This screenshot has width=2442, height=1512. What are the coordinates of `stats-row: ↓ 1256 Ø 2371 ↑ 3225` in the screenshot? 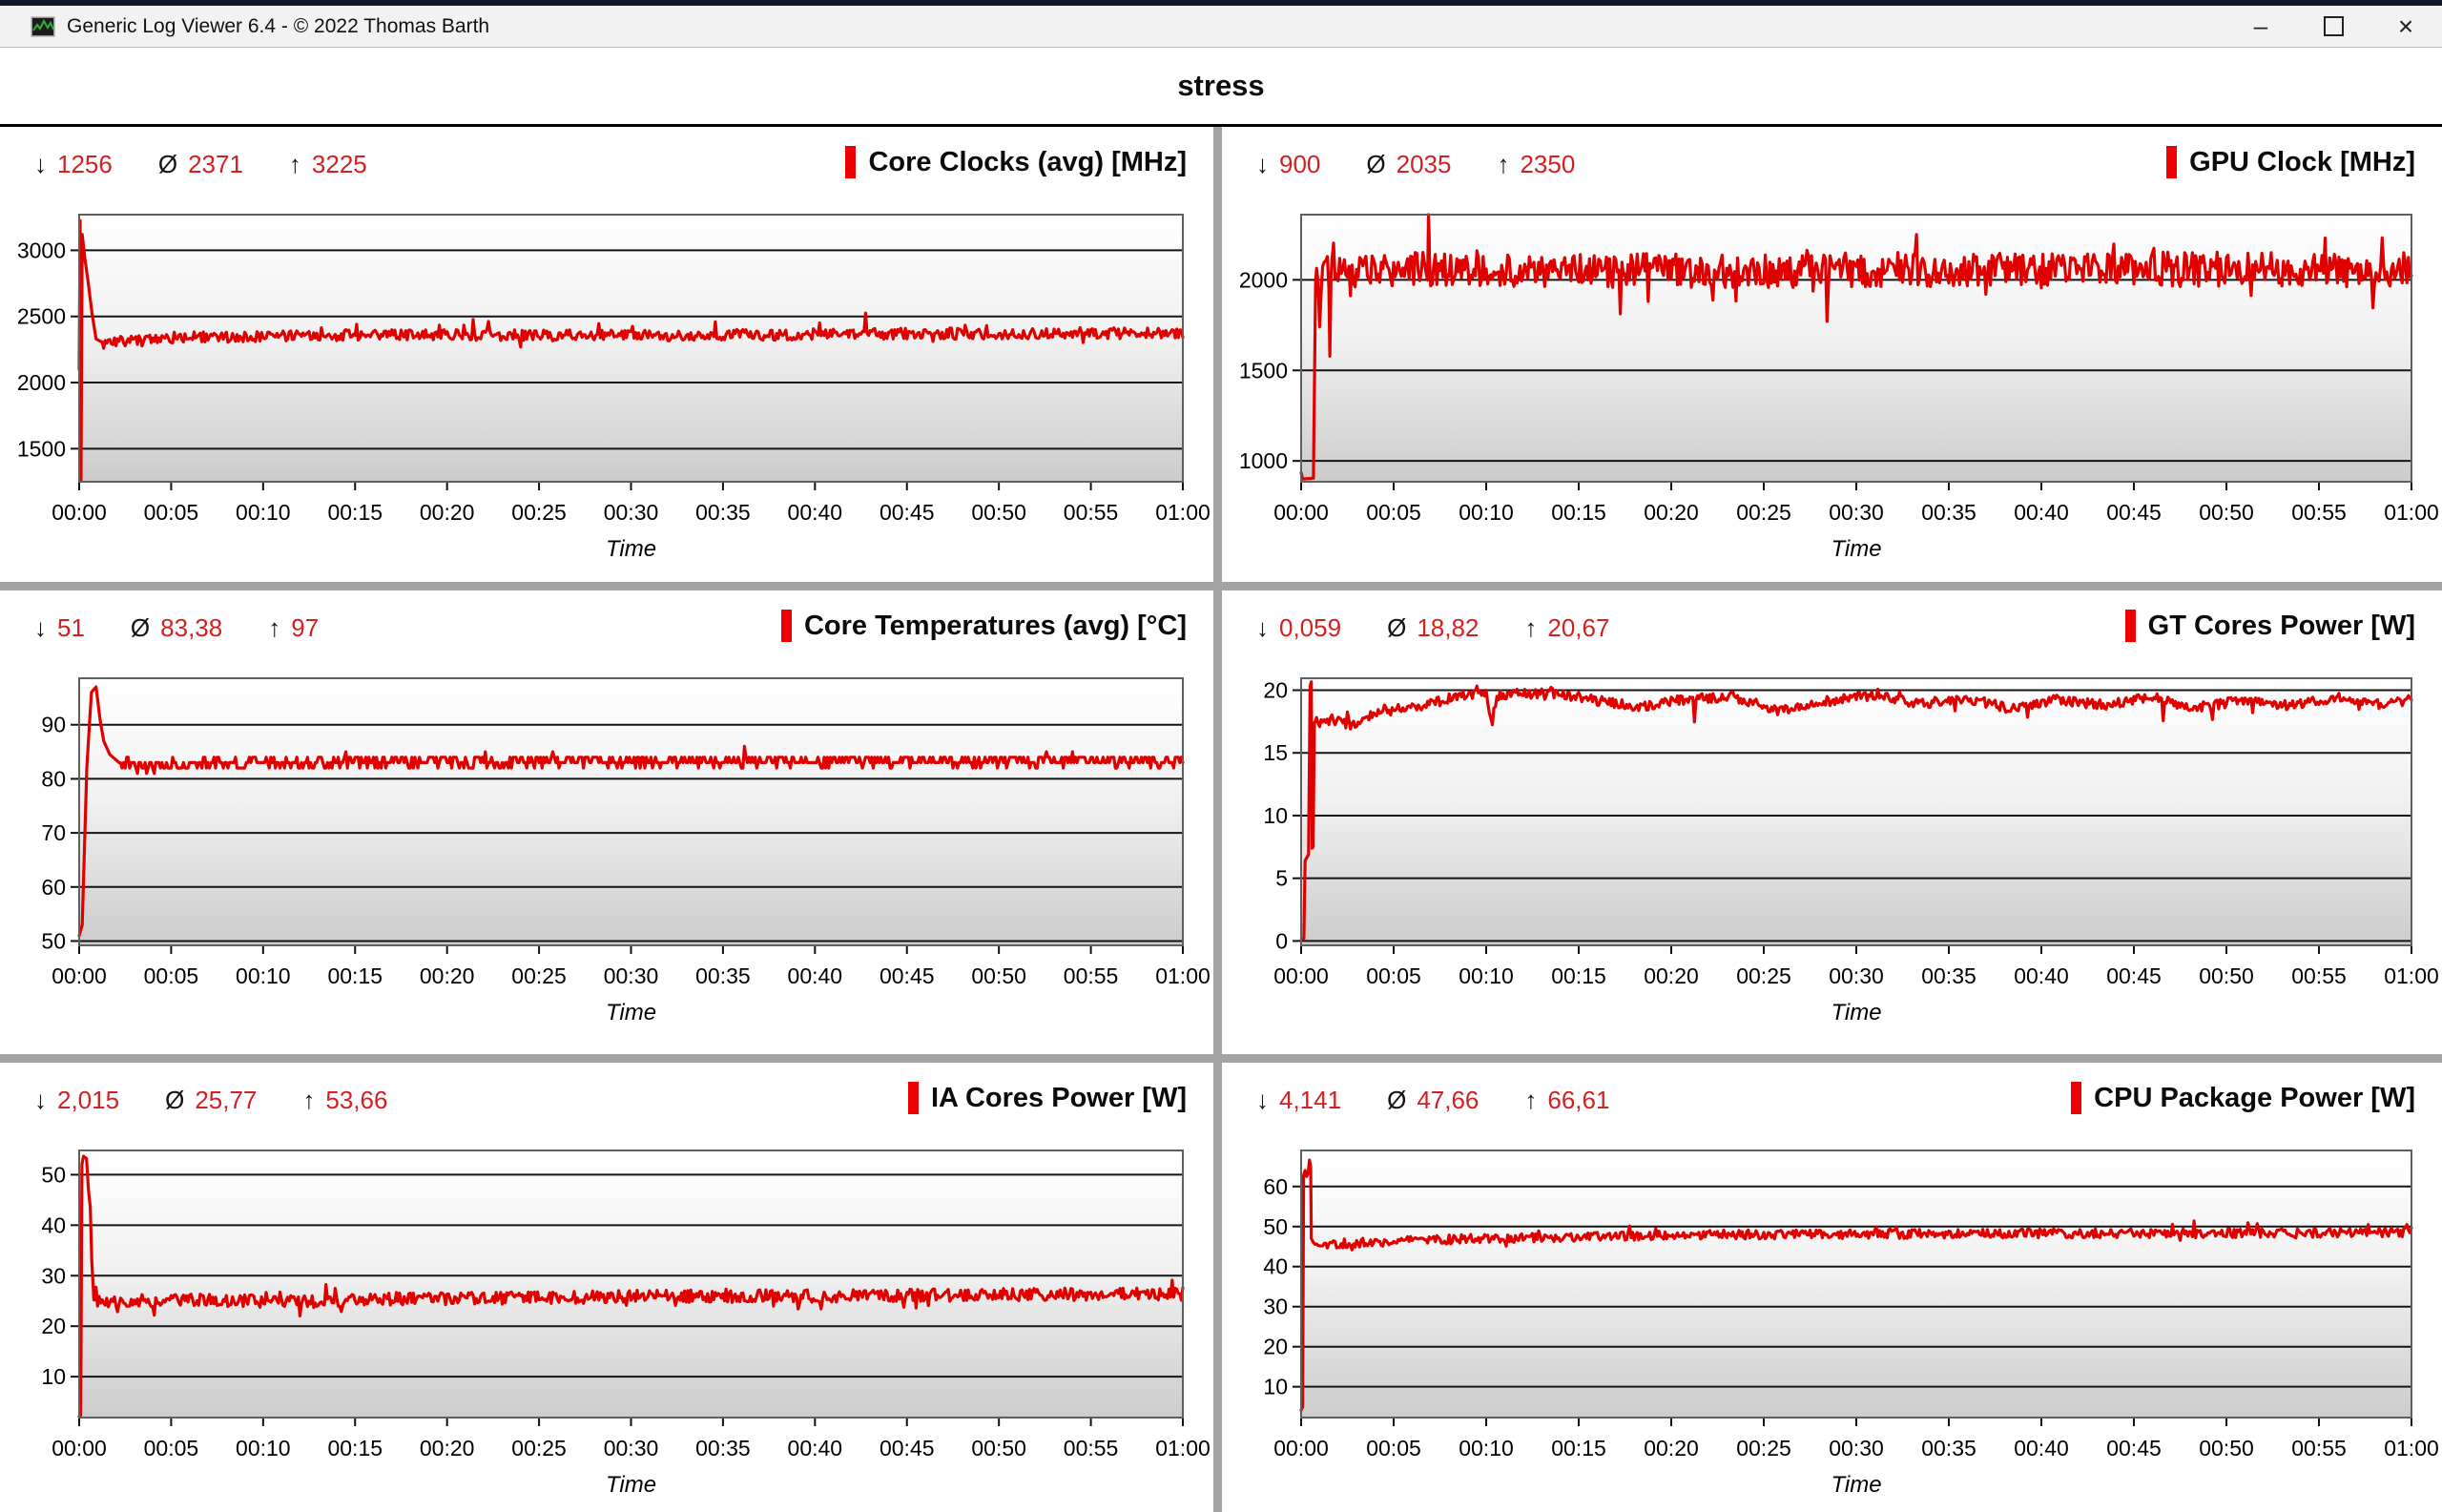 It's located at (200, 164).